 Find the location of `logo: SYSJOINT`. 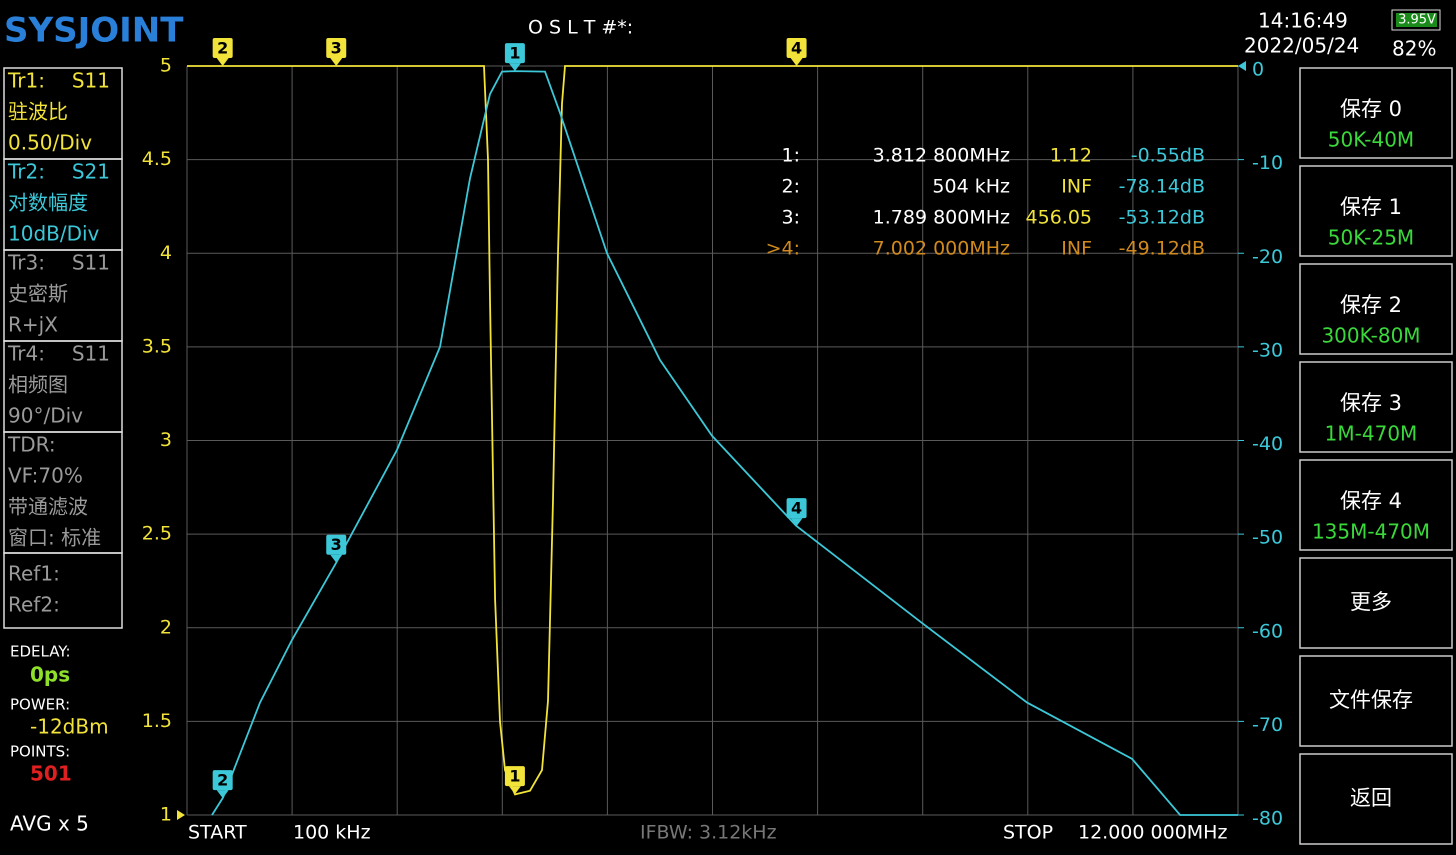

logo: SYSJOINT is located at coordinates (94, 31).